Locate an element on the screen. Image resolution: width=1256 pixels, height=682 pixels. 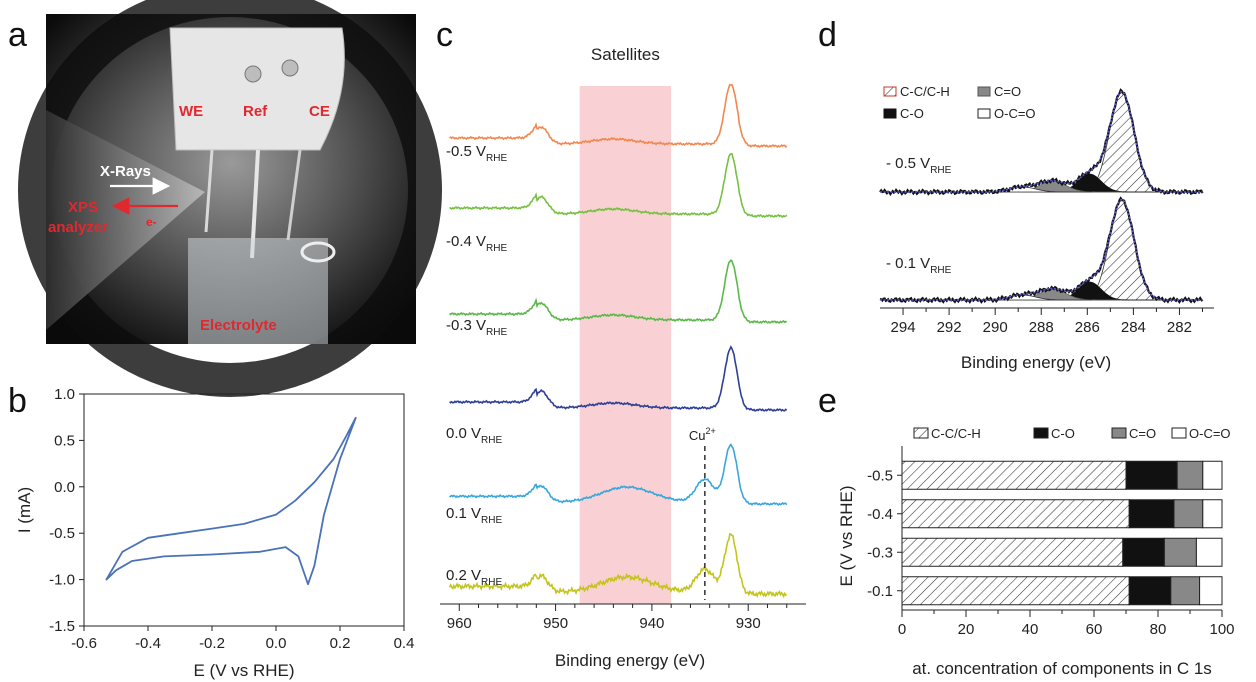
c1s-potential-label-main: - 0.5 V is located at coordinates (908, 163).